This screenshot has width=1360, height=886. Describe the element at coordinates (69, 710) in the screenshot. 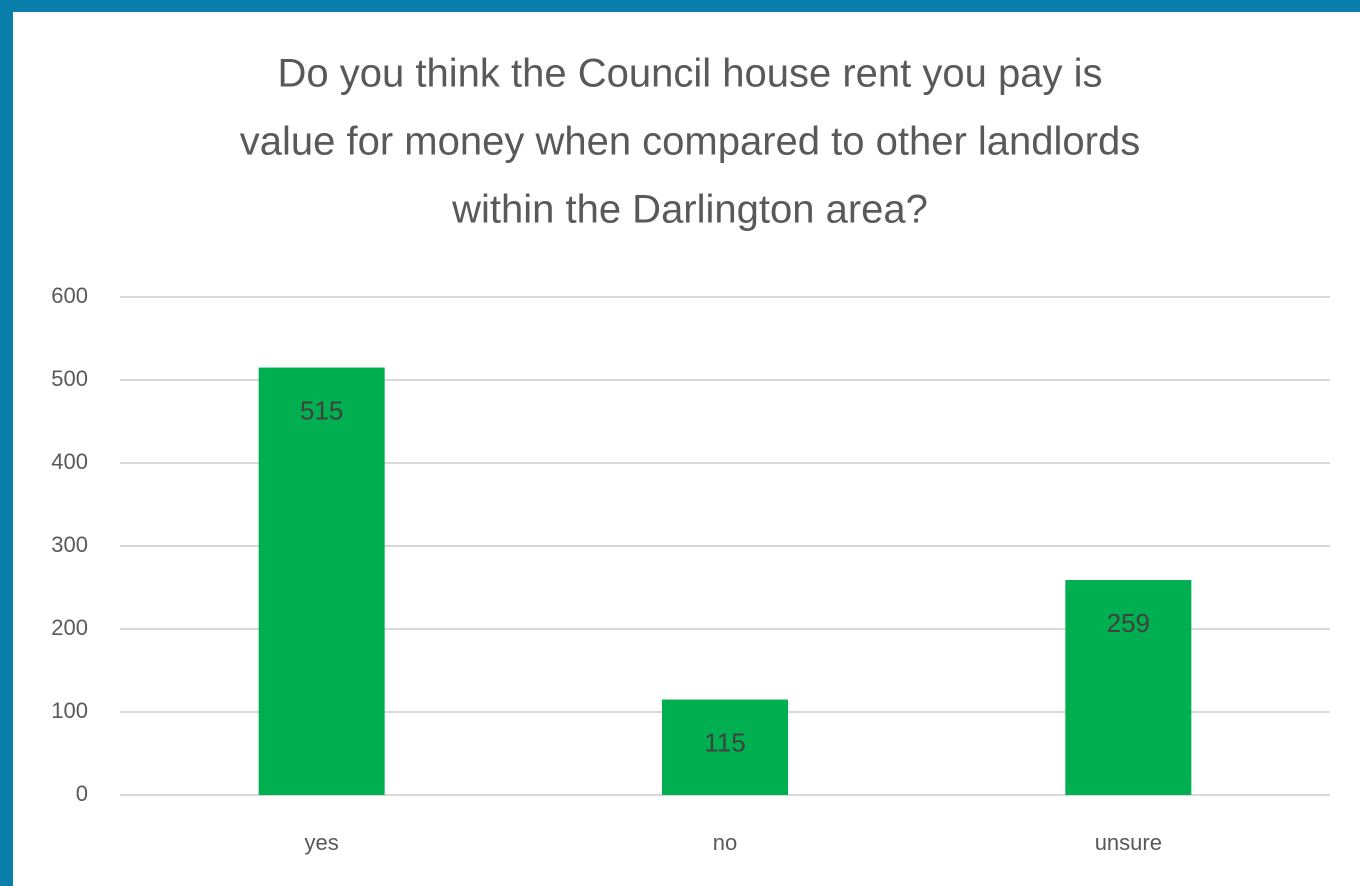

I see `y-tick-label: 100` at that location.